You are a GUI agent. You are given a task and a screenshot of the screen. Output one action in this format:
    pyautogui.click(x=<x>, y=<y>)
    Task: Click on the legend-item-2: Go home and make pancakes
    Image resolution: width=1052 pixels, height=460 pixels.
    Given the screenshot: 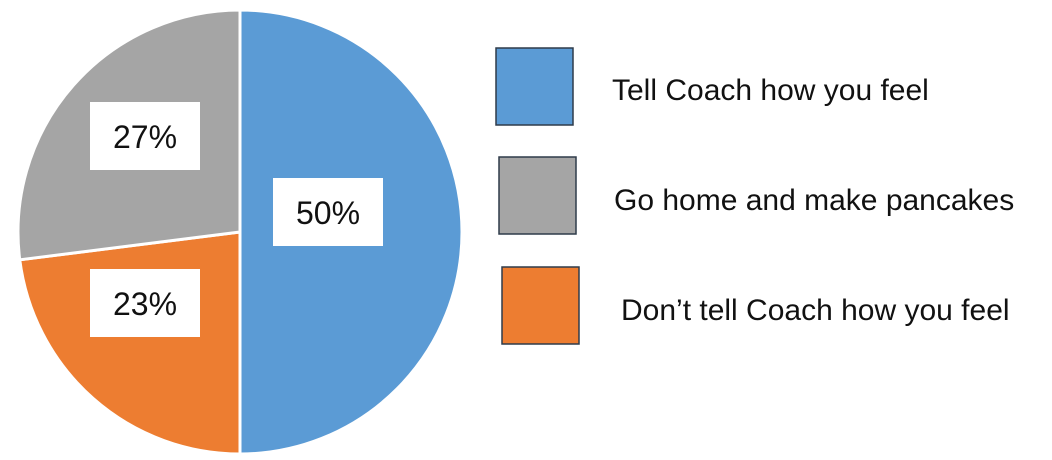 What is the action you would take?
    pyautogui.click(x=756, y=195)
    